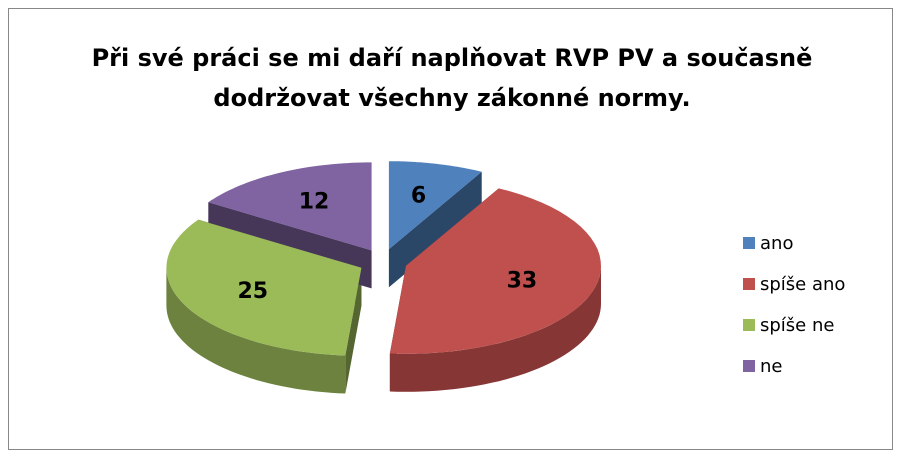 The height and width of the screenshot is (457, 901). I want to click on slice-cut-face, so click(435, 229).